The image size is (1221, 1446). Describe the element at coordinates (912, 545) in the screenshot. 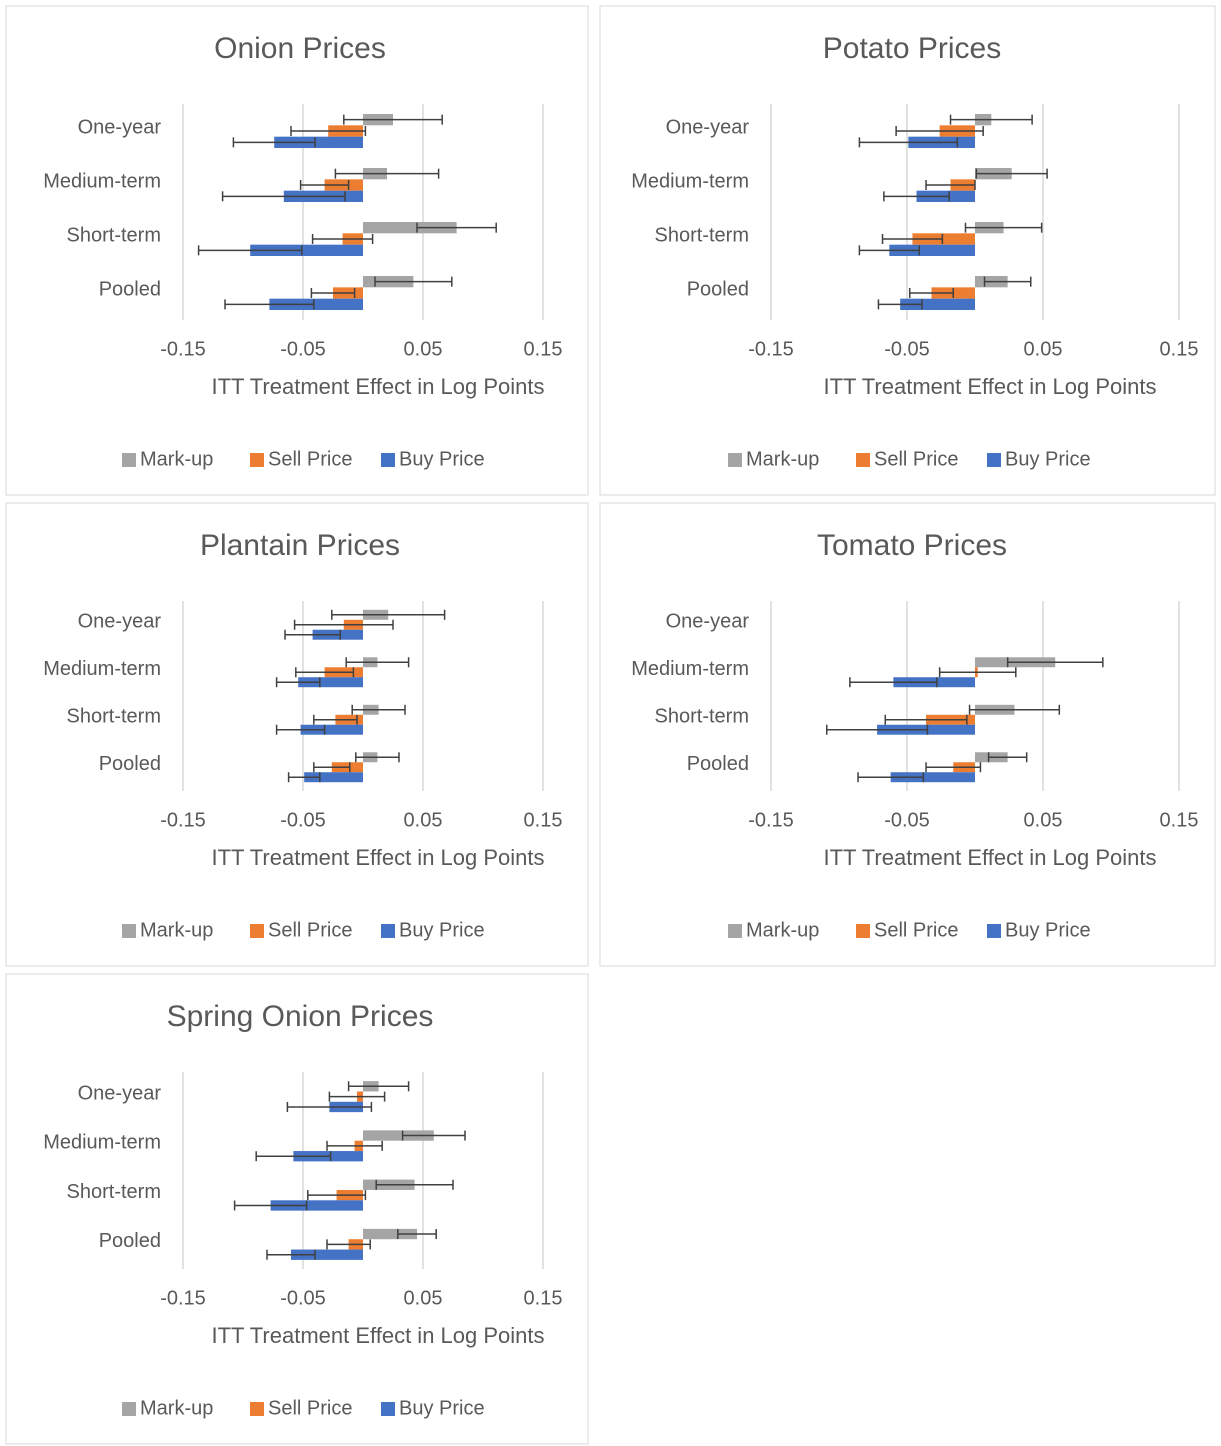

I see `chart-title: Tomato Prices` at that location.